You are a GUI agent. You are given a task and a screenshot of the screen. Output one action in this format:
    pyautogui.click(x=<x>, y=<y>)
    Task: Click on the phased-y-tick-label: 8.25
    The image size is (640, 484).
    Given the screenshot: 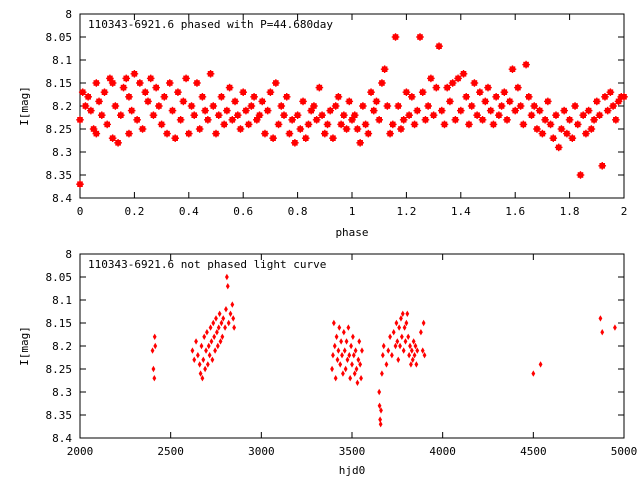 What is the action you would take?
    pyautogui.click(x=59, y=129)
    